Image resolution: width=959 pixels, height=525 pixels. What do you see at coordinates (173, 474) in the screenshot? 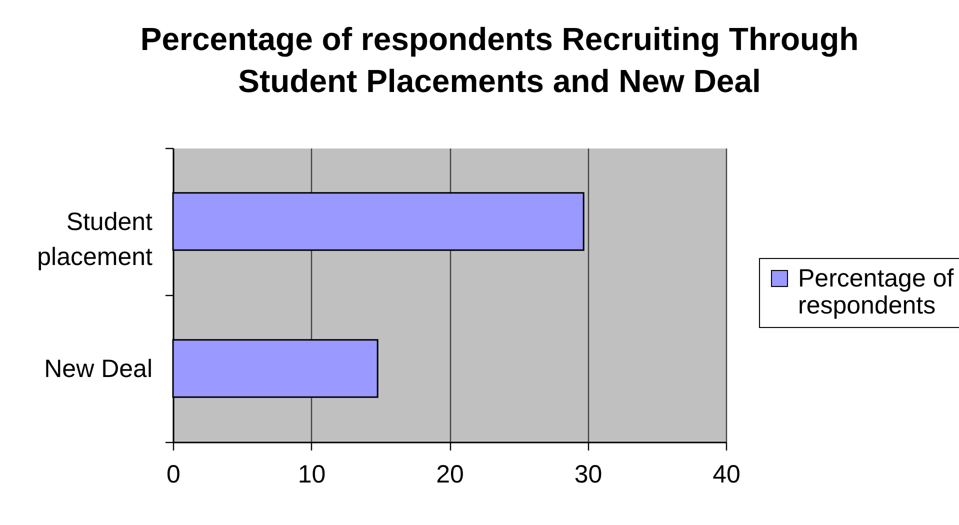
I see `x-tick-label: 0` at bounding box center [173, 474].